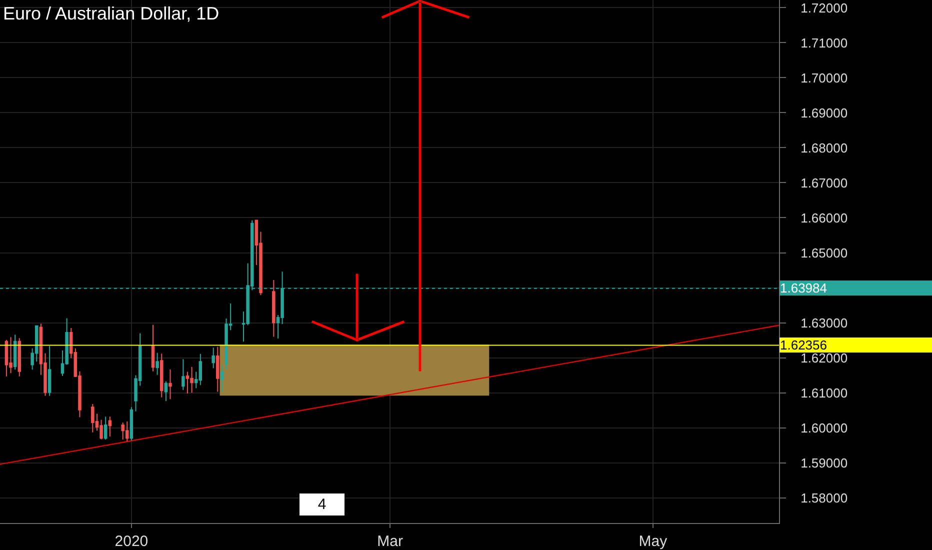 This screenshot has width=932, height=550. Describe the element at coordinates (824, 182) in the screenshot. I see `y-tick-label: 1.67000` at that location.